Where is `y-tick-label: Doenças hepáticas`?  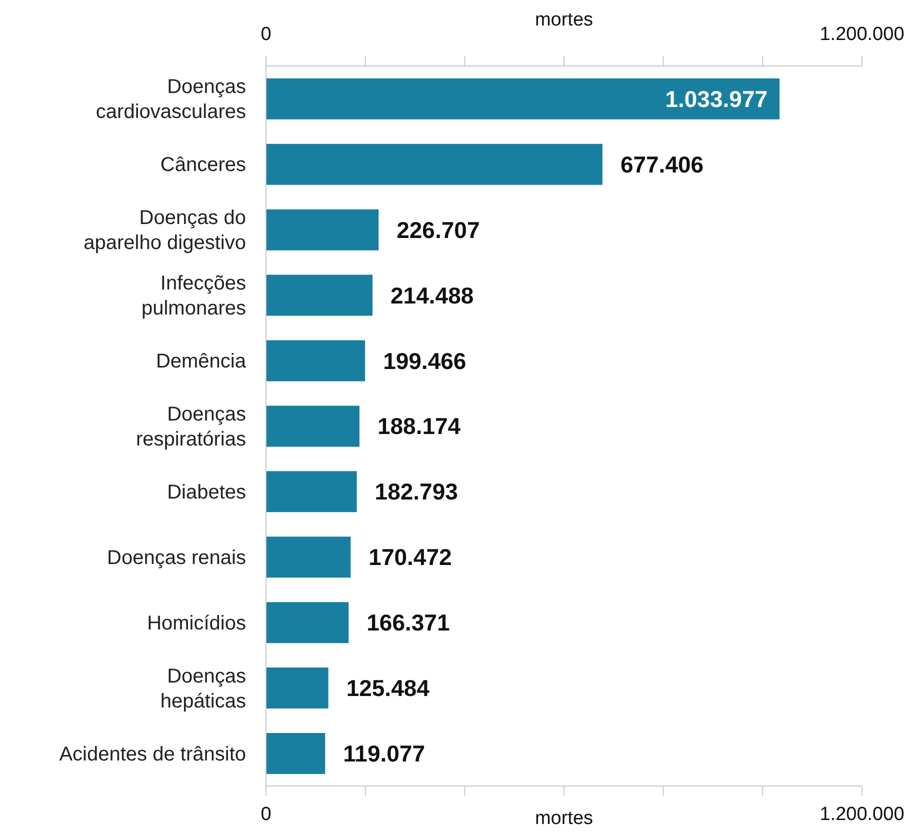 y-tick-label: Doenças hepáticas is located at coordinates (203, 688).